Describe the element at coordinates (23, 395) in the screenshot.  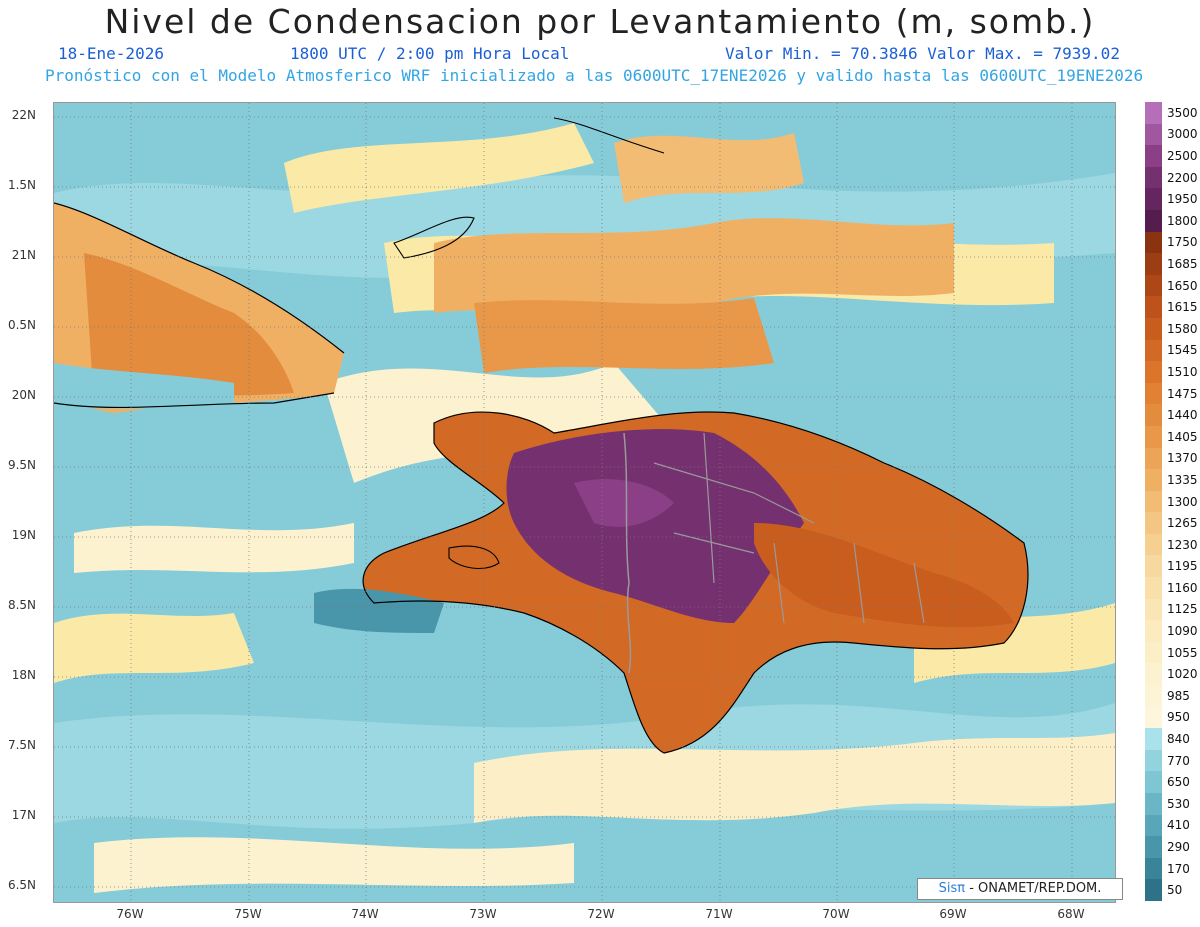
I see `lat-label: 20N` at that location.